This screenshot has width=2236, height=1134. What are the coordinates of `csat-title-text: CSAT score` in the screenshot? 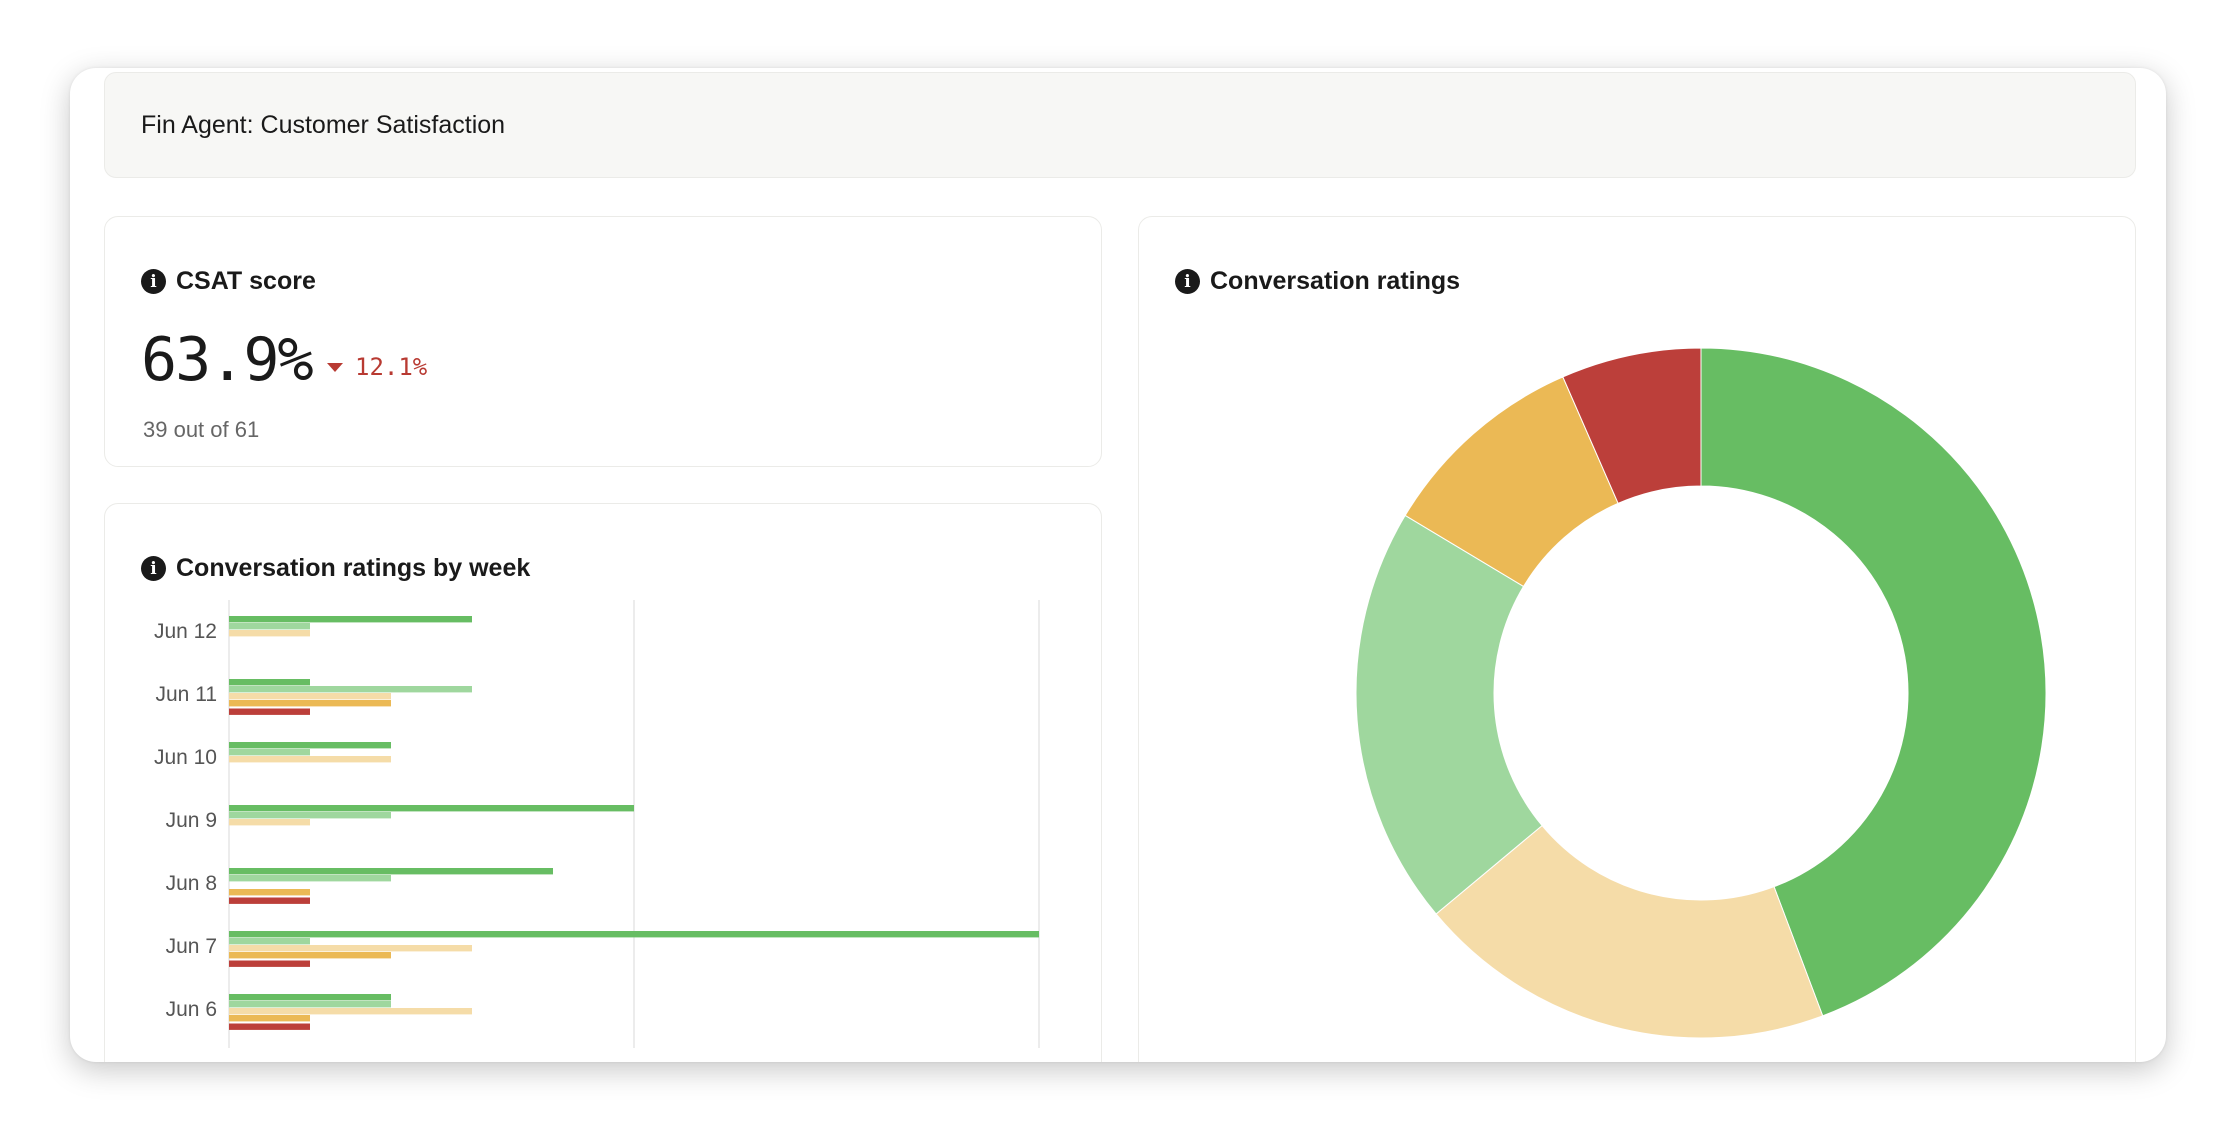 It's located at (246, 281).